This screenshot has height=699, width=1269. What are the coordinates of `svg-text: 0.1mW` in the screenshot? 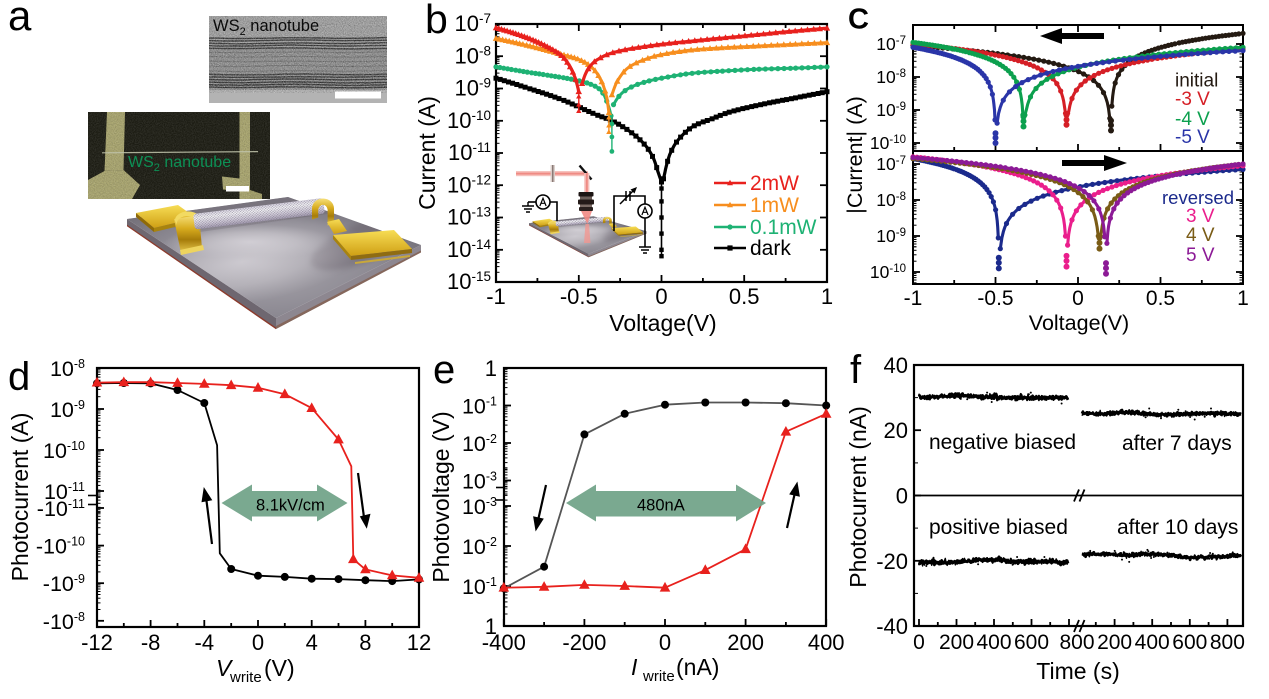 It's located at (783, 227).